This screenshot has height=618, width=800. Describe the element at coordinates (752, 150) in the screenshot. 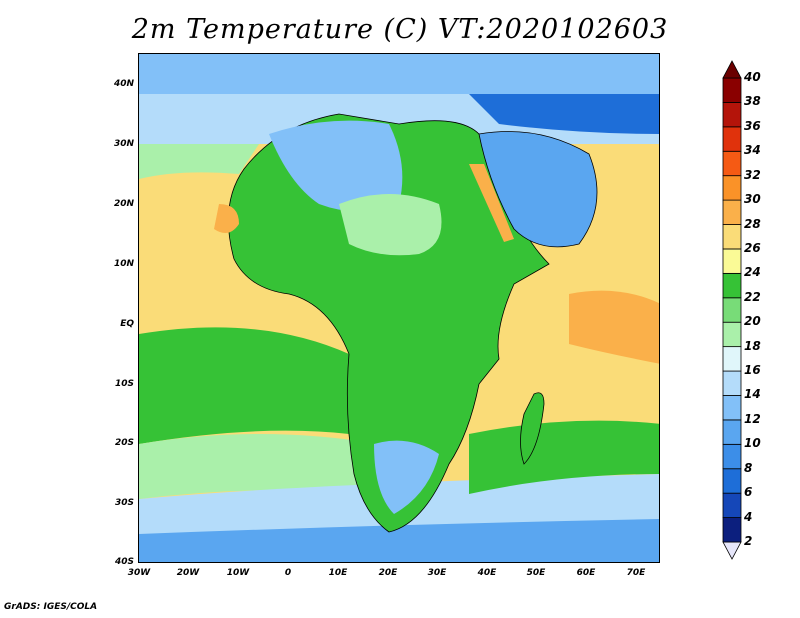

I see `colorbar-label: 34` at that location.